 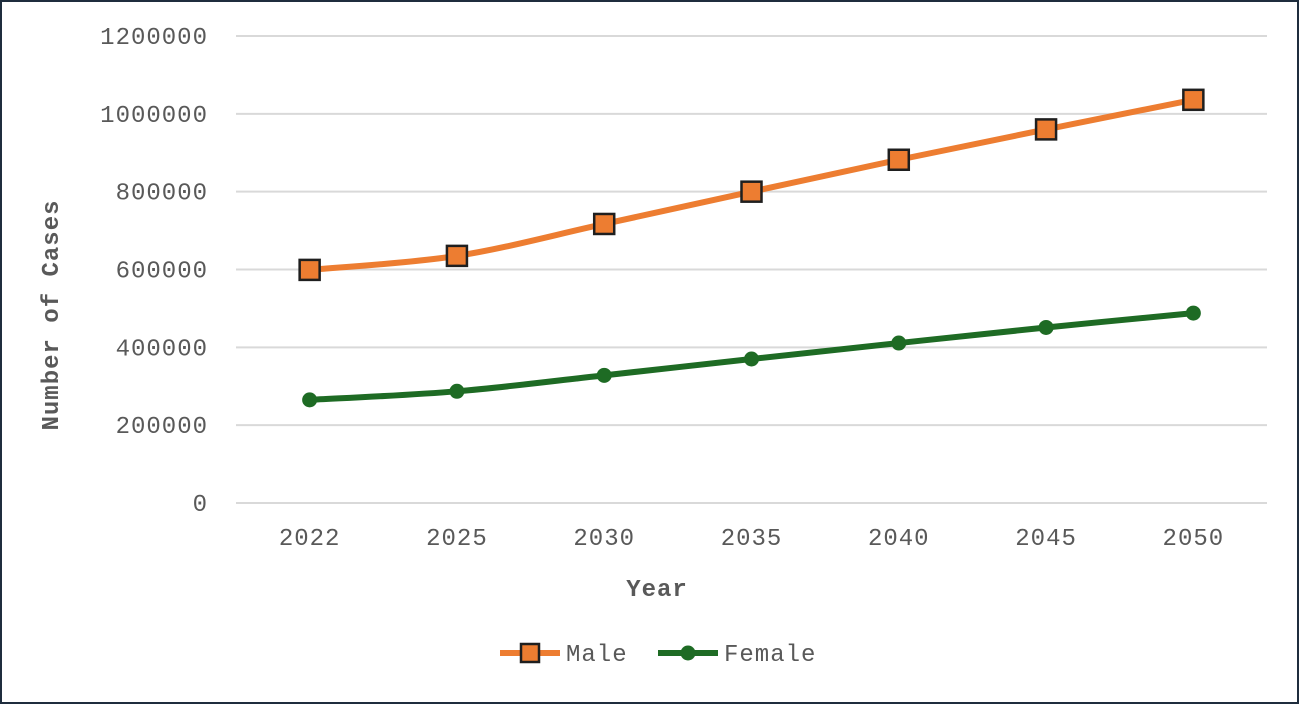 I want to click on y-axis-ticks: 0 200000 400000 600000 800000 1000000 1200000, so click(x=154, y=272).